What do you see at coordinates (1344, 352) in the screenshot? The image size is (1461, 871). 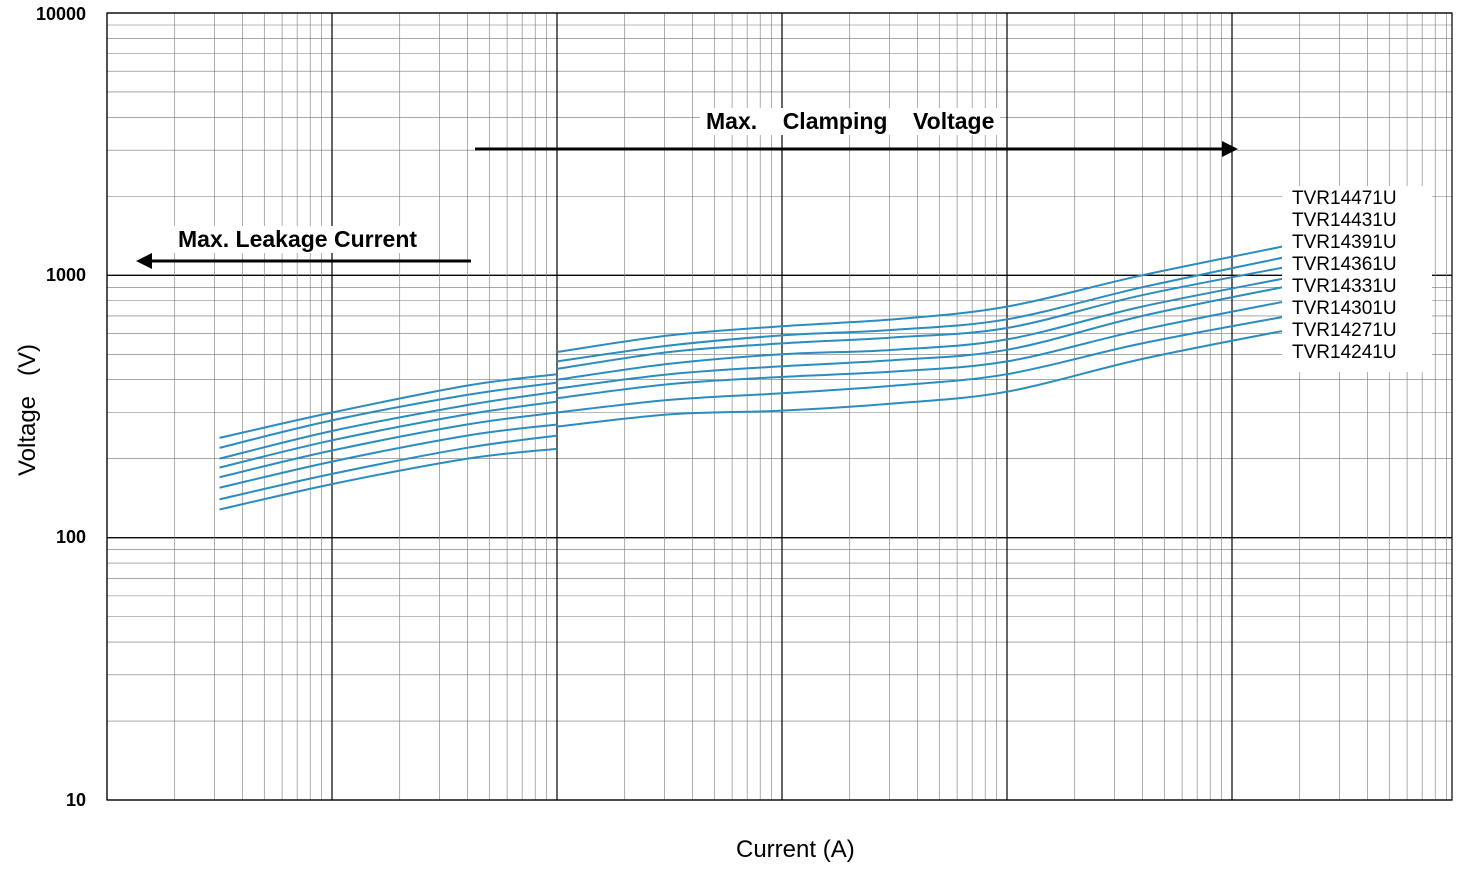 I see `legend-item: TVR14241U` at bounding box center [1344, 352].